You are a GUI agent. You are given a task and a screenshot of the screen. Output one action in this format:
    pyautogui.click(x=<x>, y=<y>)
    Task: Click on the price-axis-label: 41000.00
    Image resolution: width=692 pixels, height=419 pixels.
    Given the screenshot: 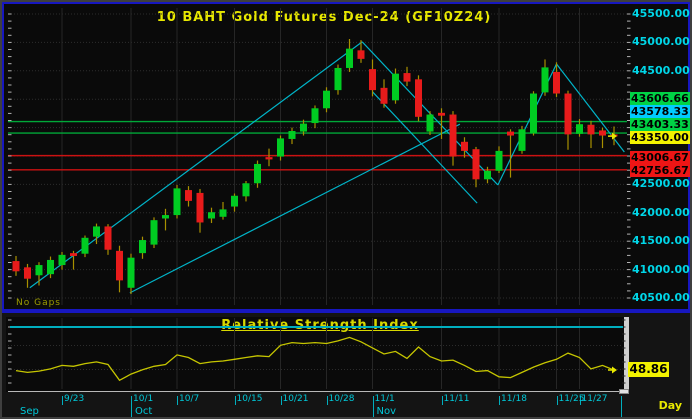 What is the action you would take?
    pyautogui.click(x=661, y=269)
    